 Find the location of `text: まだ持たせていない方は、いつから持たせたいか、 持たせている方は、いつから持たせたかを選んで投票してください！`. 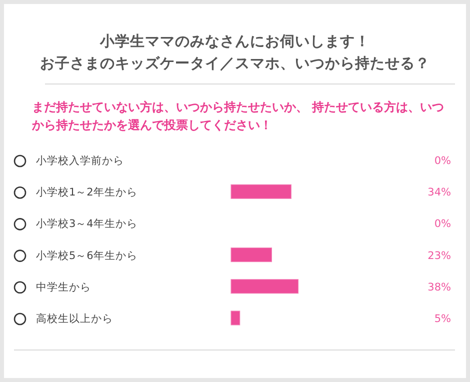

text: まだ持たせていない方は、いつから持たせたいか、 持たせている方は、いつから持たせたかを選んで投票してください！ is located at coordinates (239, 116).